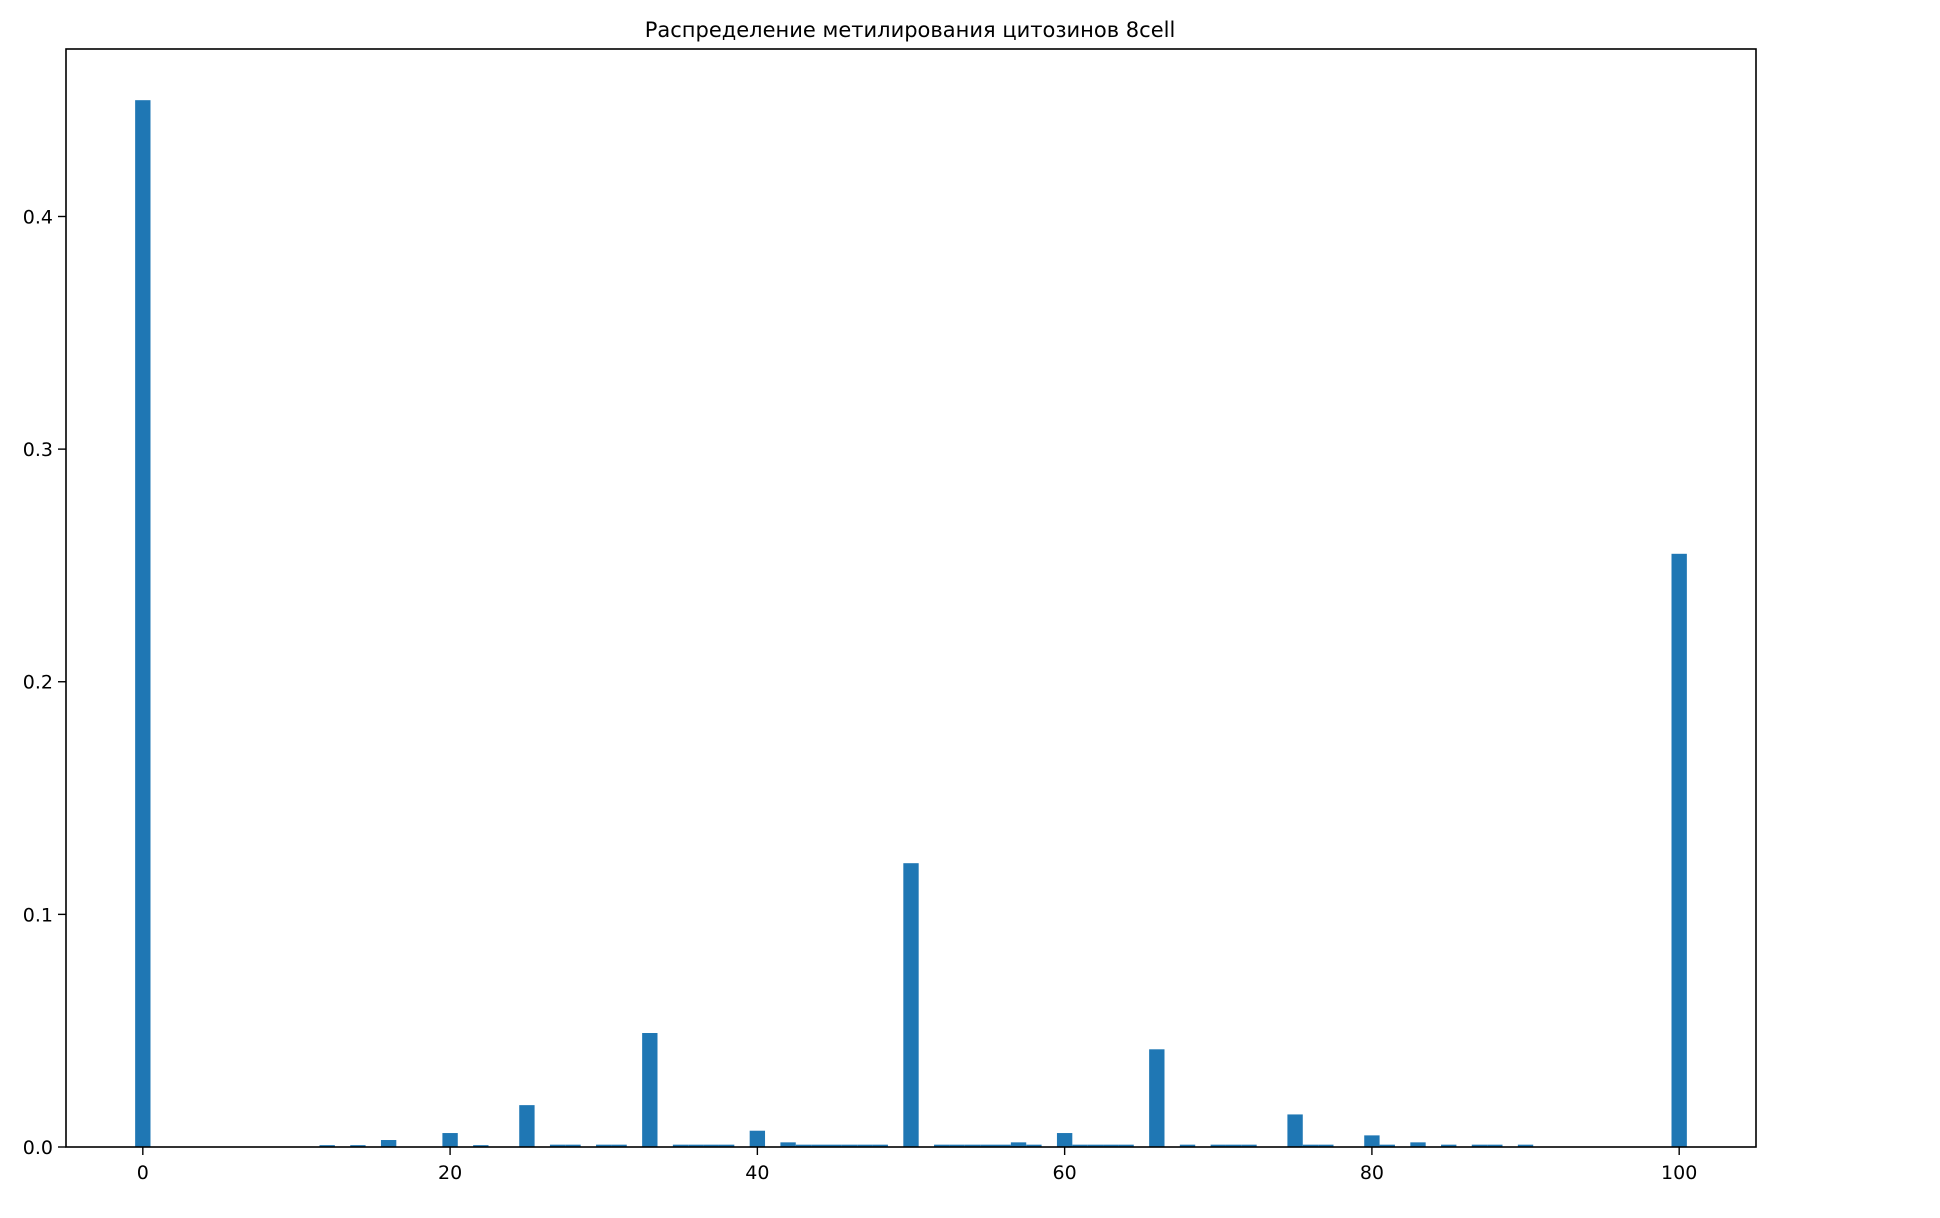 This screenshot has width=1940, height=1218. What do you see at coordinates (38, 450) in the screenshot?
I see `y-tick-label: 0.3` at bounding box center [38, 450].